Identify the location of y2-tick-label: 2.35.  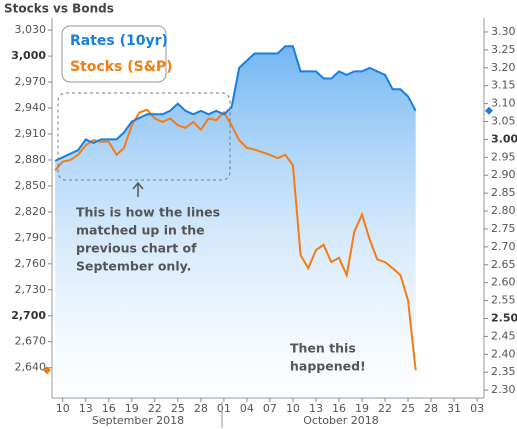
(503, 371).